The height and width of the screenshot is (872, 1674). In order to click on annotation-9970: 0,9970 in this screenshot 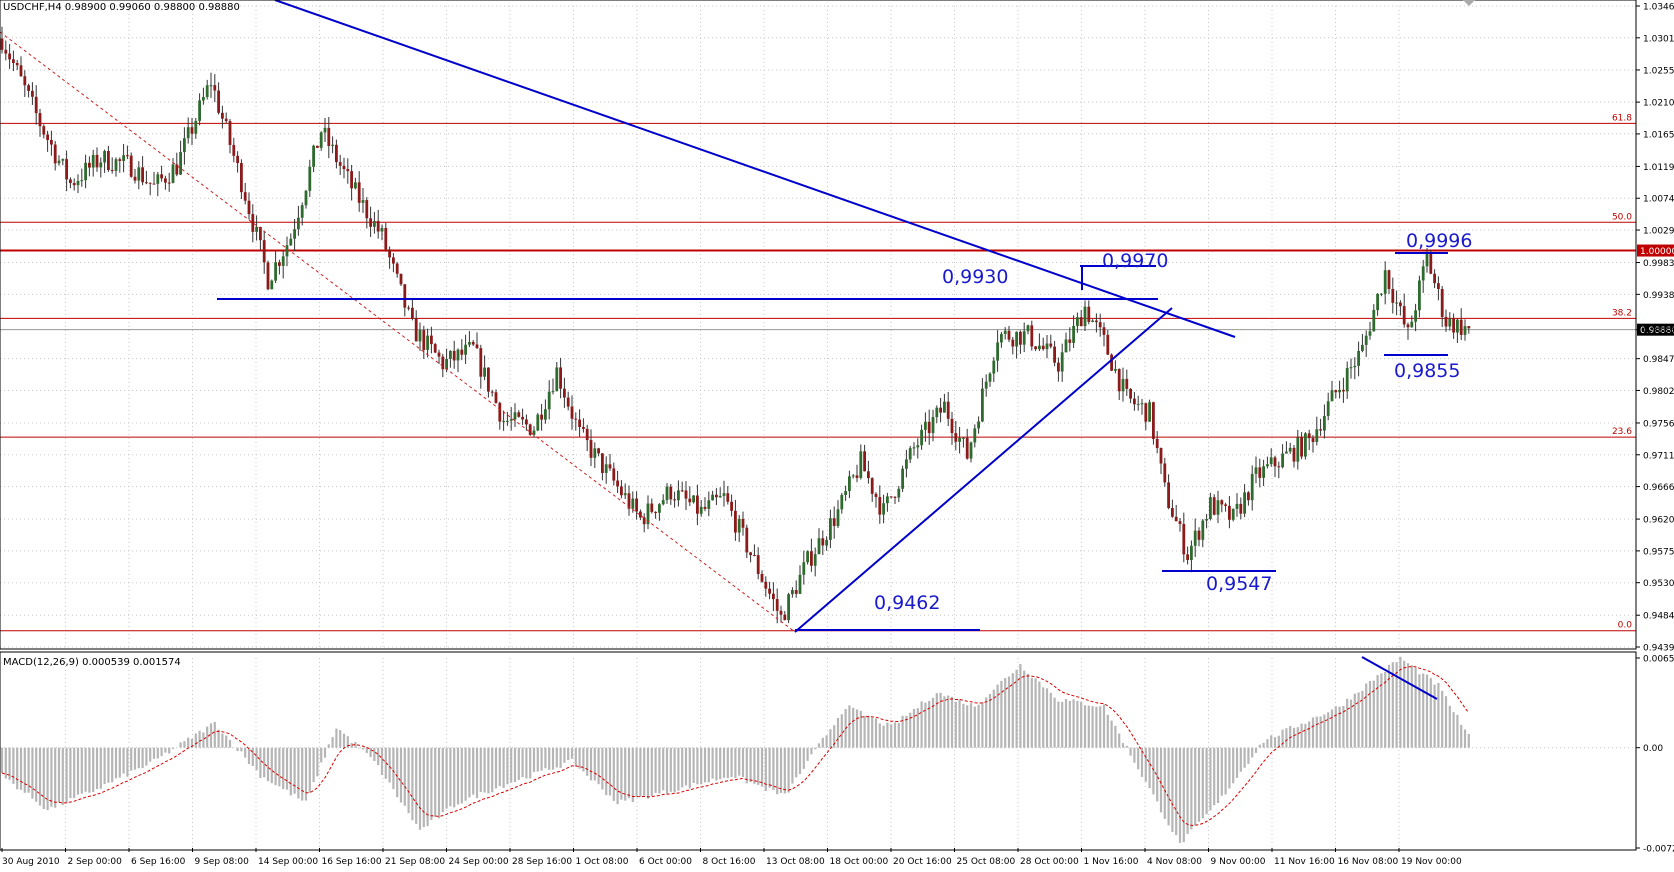, I will do `click(1135, 261)`.